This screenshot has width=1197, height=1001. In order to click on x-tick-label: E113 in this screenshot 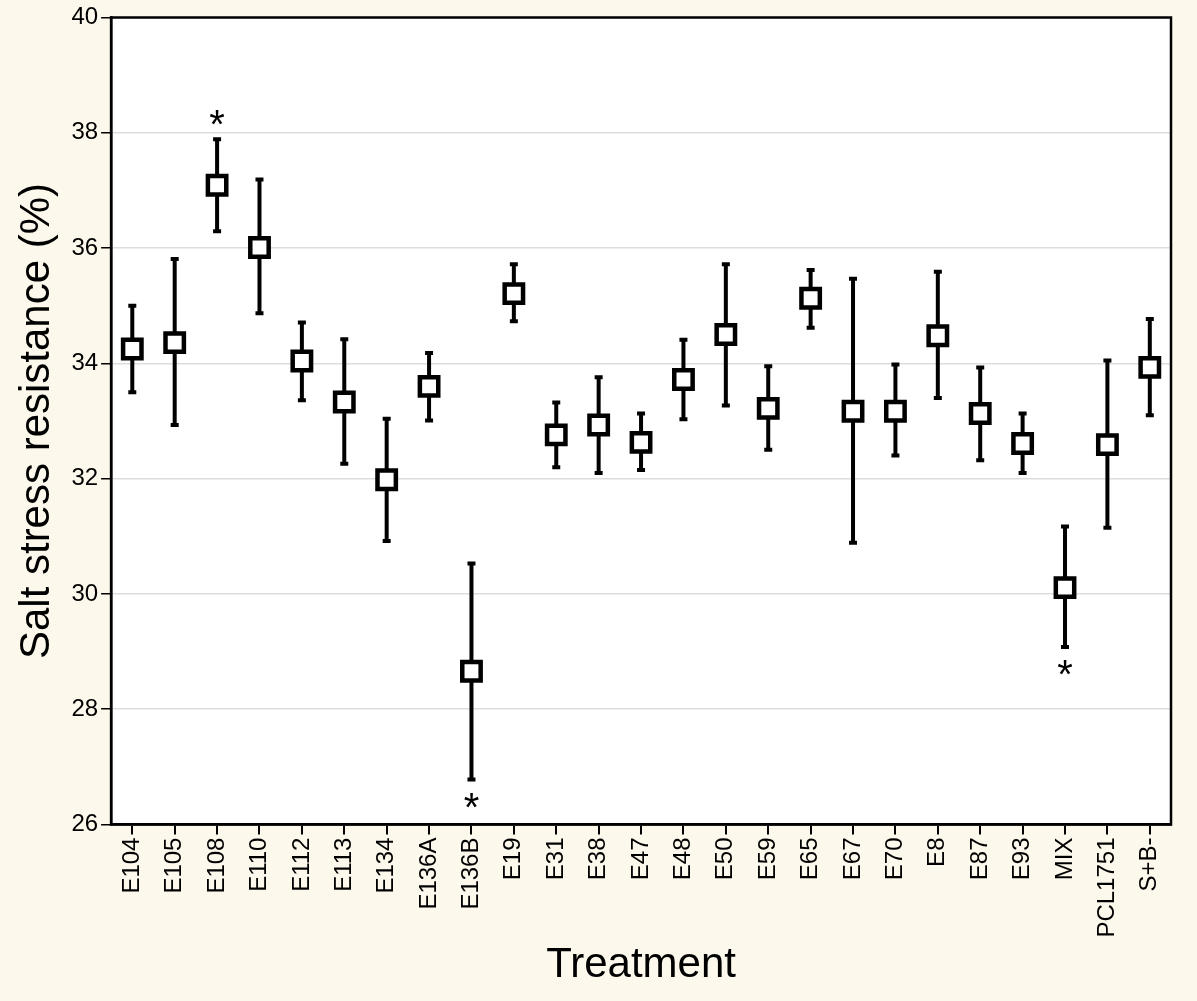, I will do `click(342, 864)`.